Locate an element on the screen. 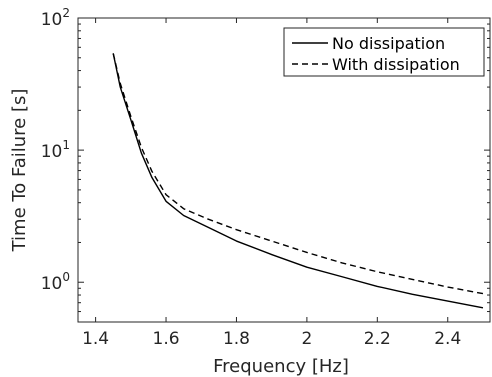 The height and width of the screenshot is (377, 492). y-tick-label: 10⁰ is located at coordinates (55, 282).